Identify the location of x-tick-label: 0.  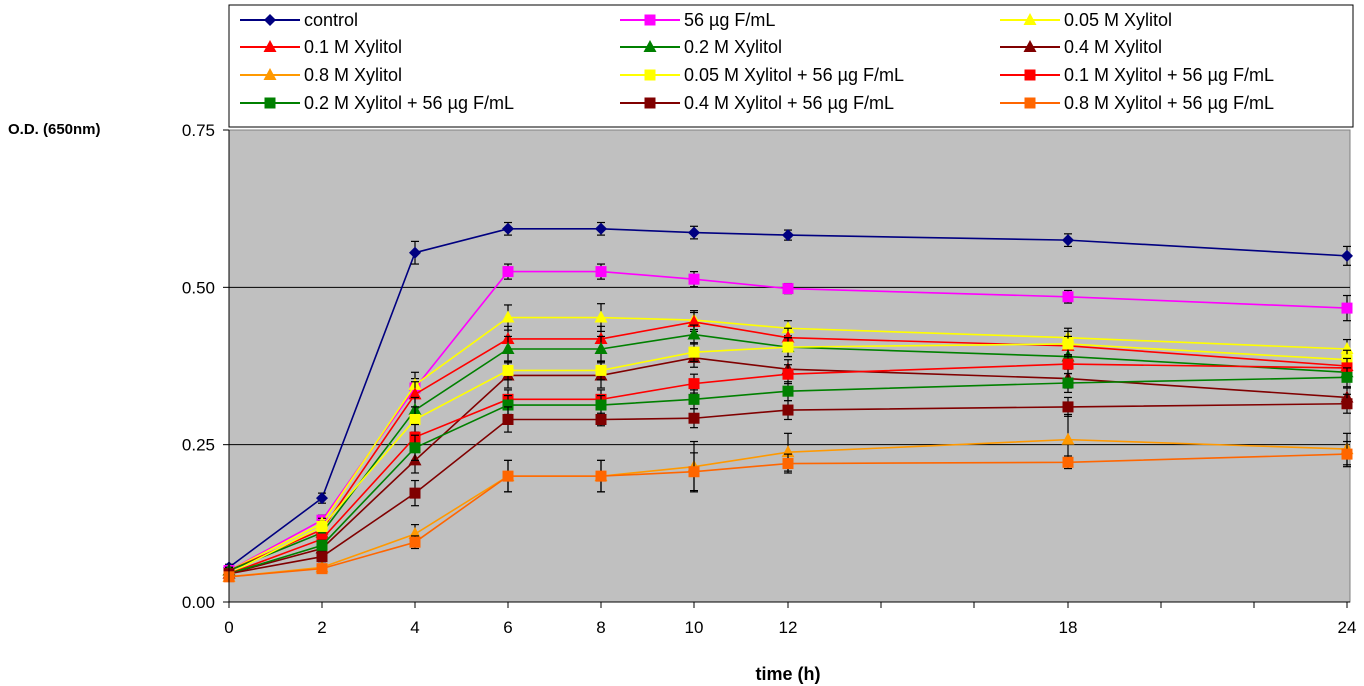
(228, 627).